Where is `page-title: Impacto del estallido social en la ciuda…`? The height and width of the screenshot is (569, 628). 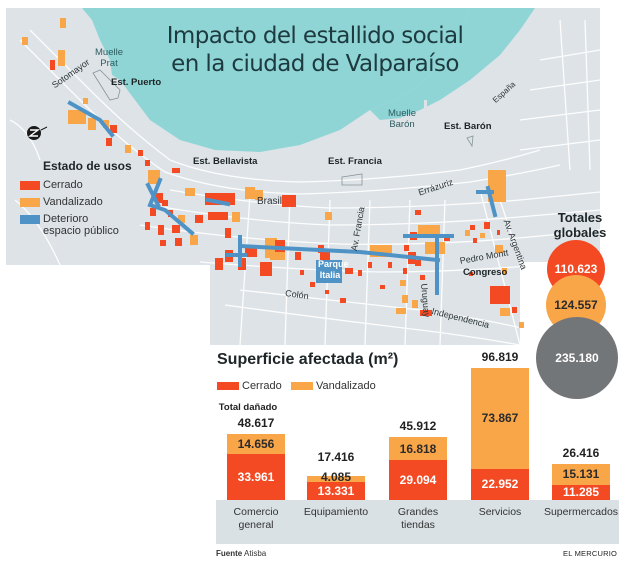 page-title: Impacto del estallido social en la ciuda… is located at coordinates (315, 50).